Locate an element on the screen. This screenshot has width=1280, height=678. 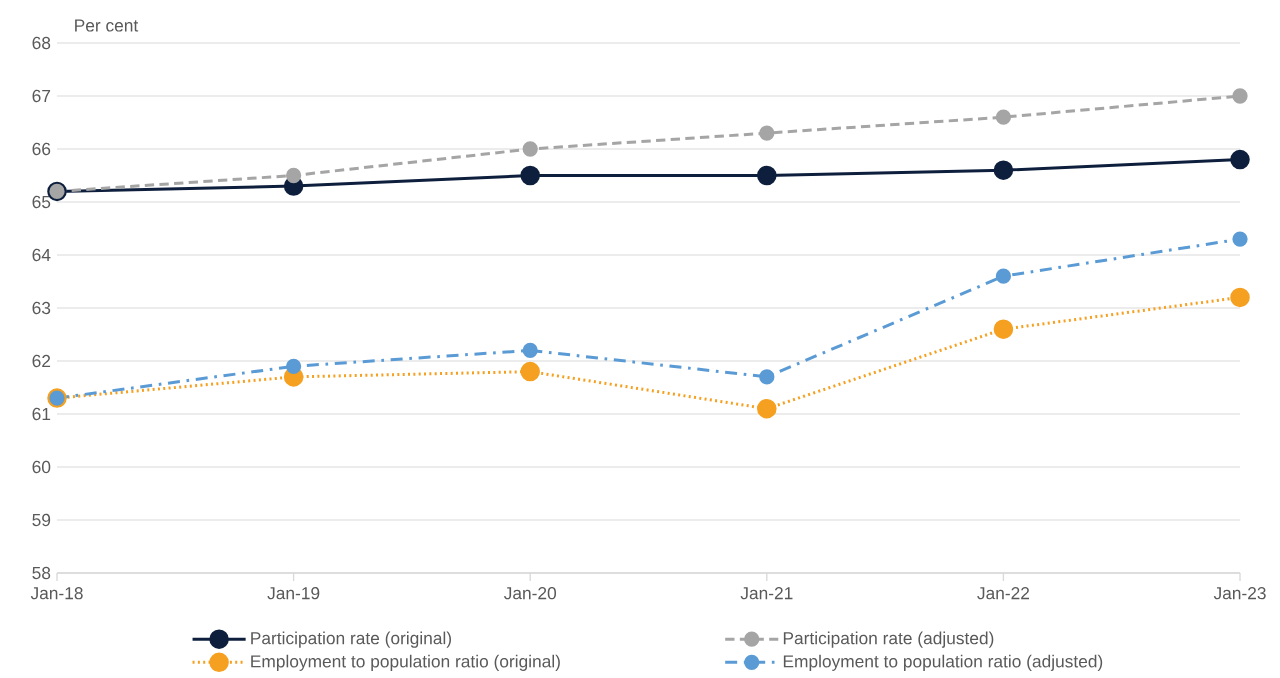
legend-label: Participation rate (original) is located at coordinates (351, 639).